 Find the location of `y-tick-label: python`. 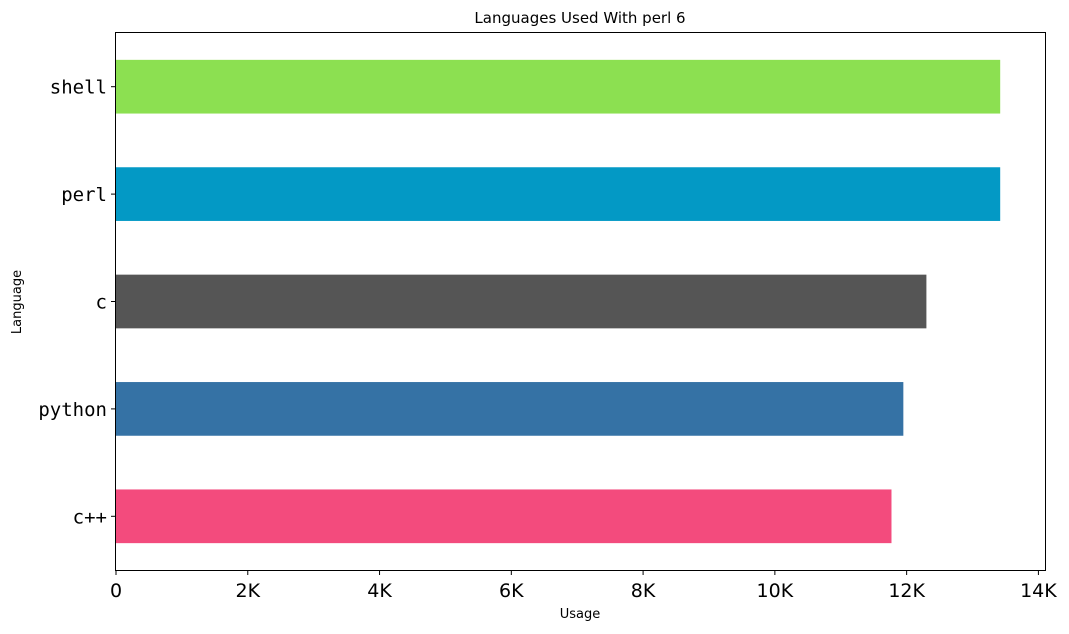

y-tick-label: python is located at coordinates (72, 410).